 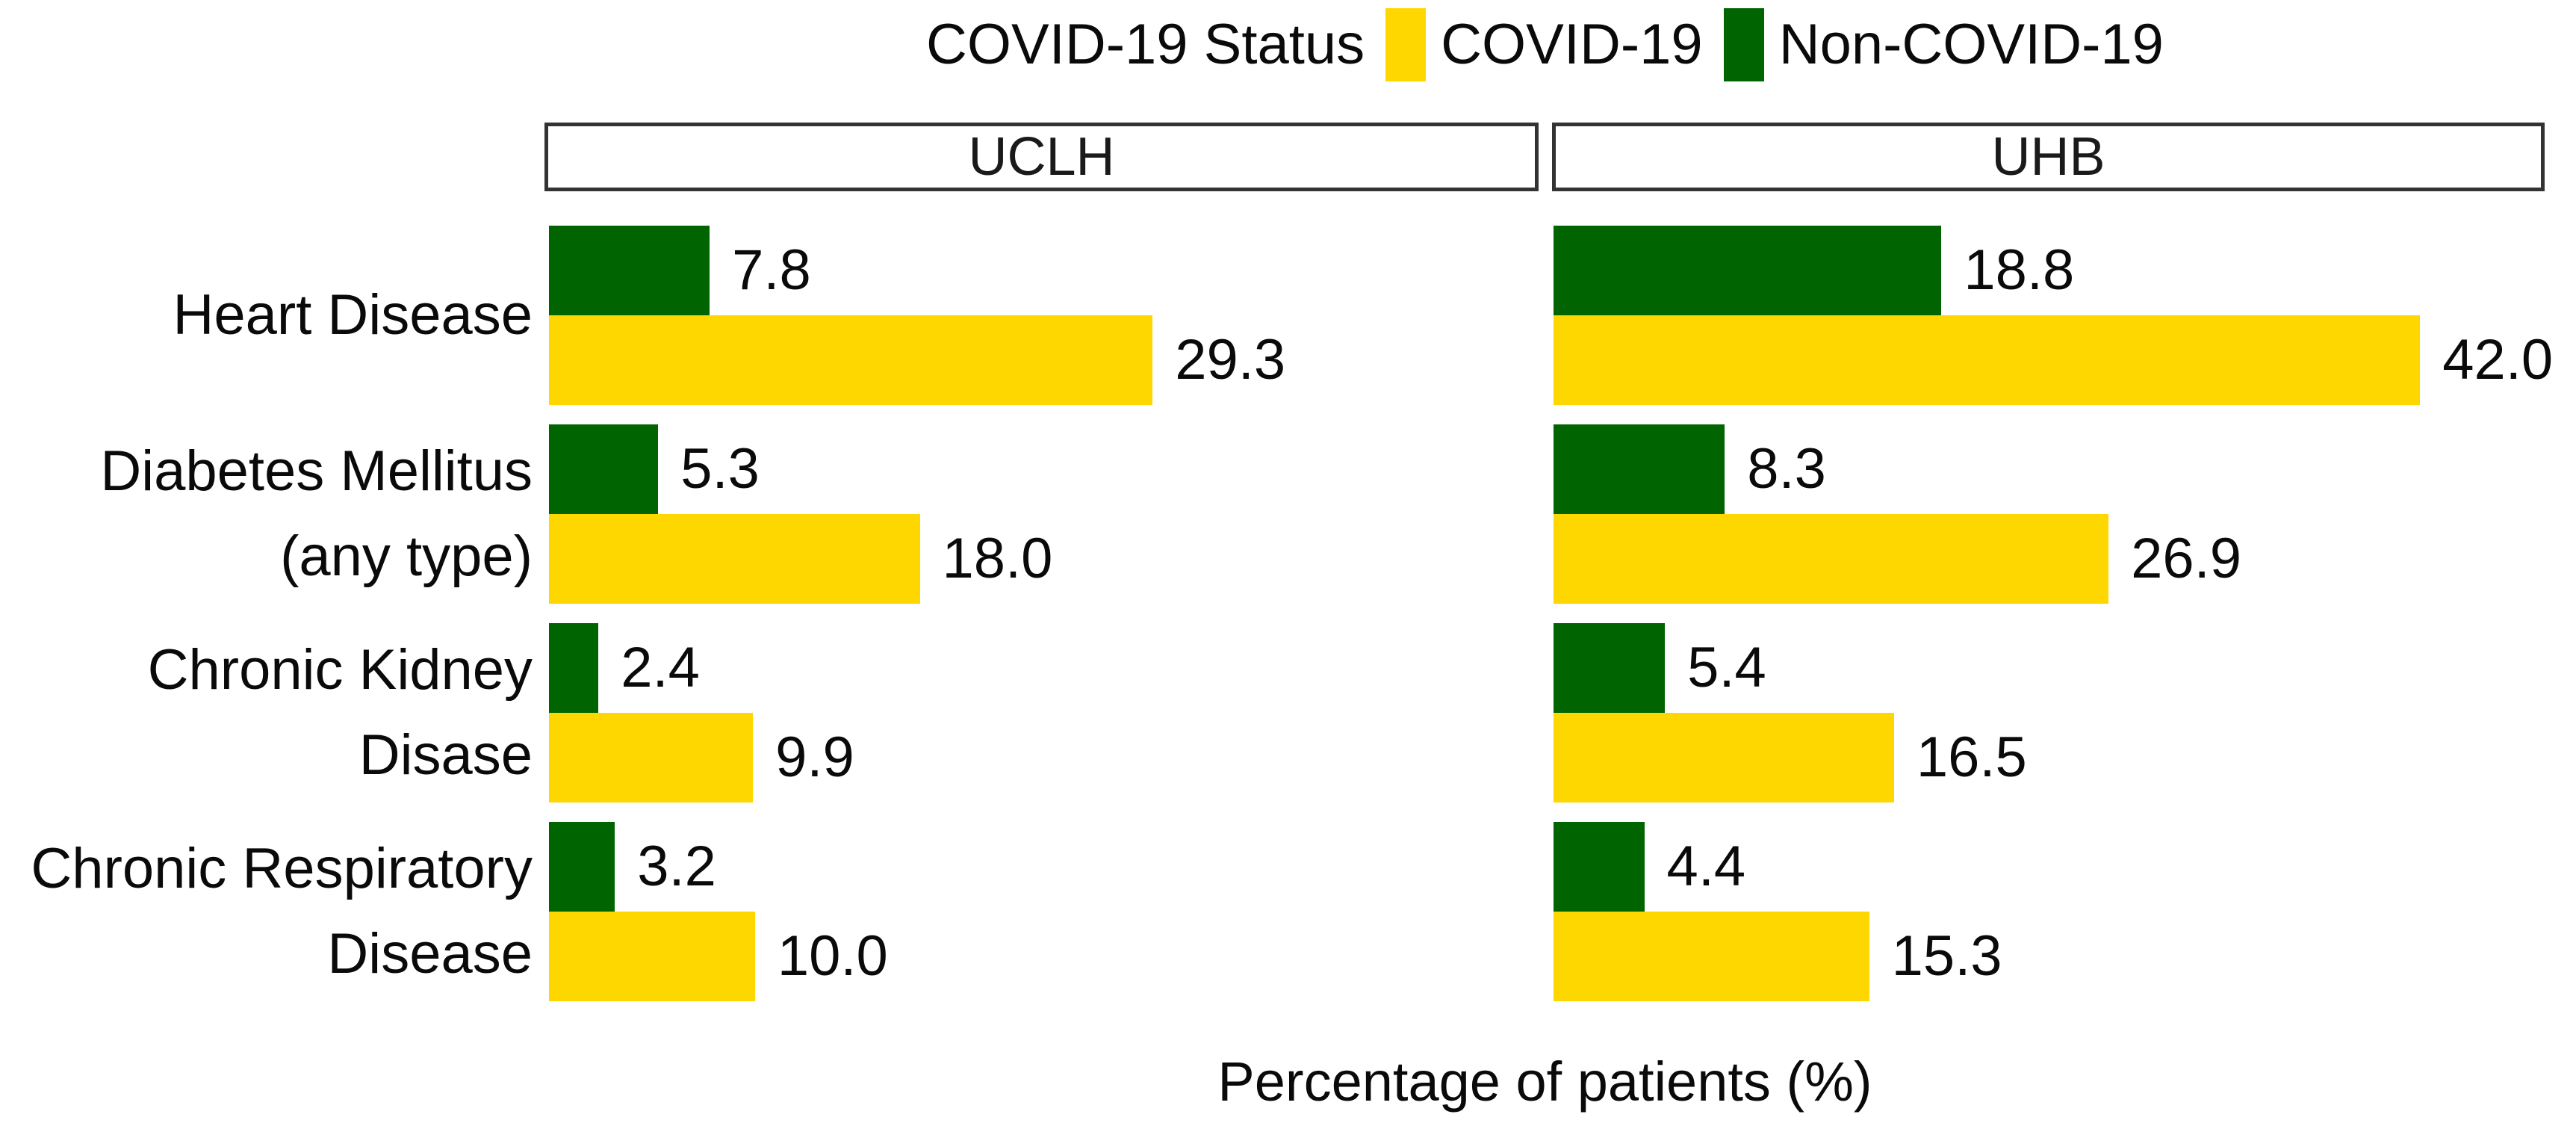 I want to click on bar-value-label: 7.8, so click(x=771, y=270).